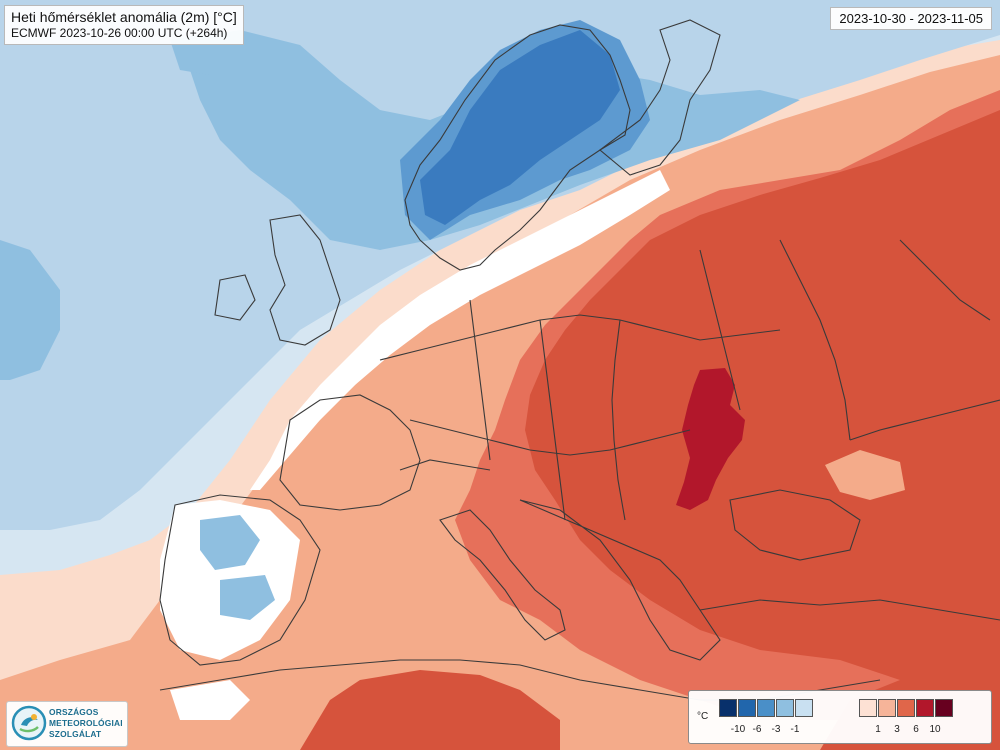 The height and width of the screenshot is (750, 1000). What do you see at coordinates (849, 610) in the screenshot?
I see `border-turkey` at bounding box center [849, 610].